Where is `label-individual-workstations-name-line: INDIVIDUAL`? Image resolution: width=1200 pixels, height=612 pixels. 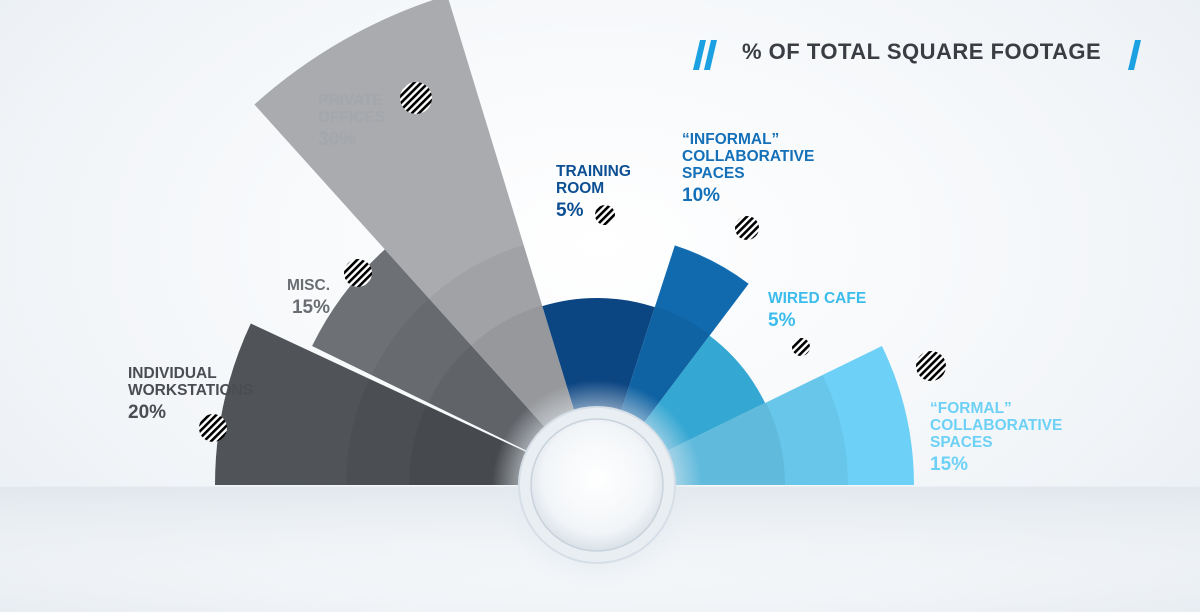
label-individual-workstations-name-line: INDIVIDUAL is located at coordinates (172, 373).